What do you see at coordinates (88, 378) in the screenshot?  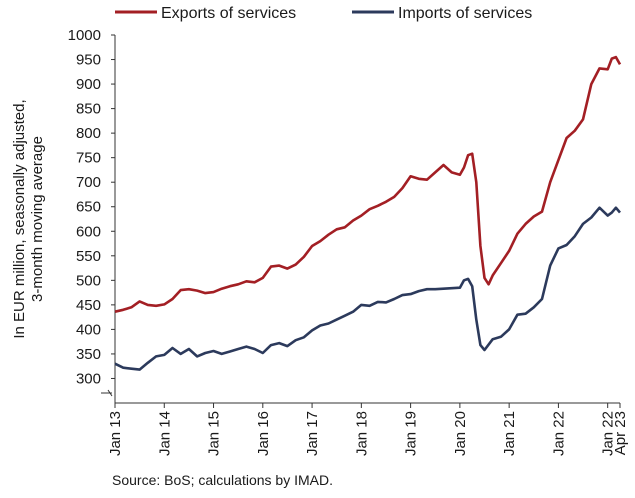 I see `y-tick-label: 300` at bounding box center [88, 378].